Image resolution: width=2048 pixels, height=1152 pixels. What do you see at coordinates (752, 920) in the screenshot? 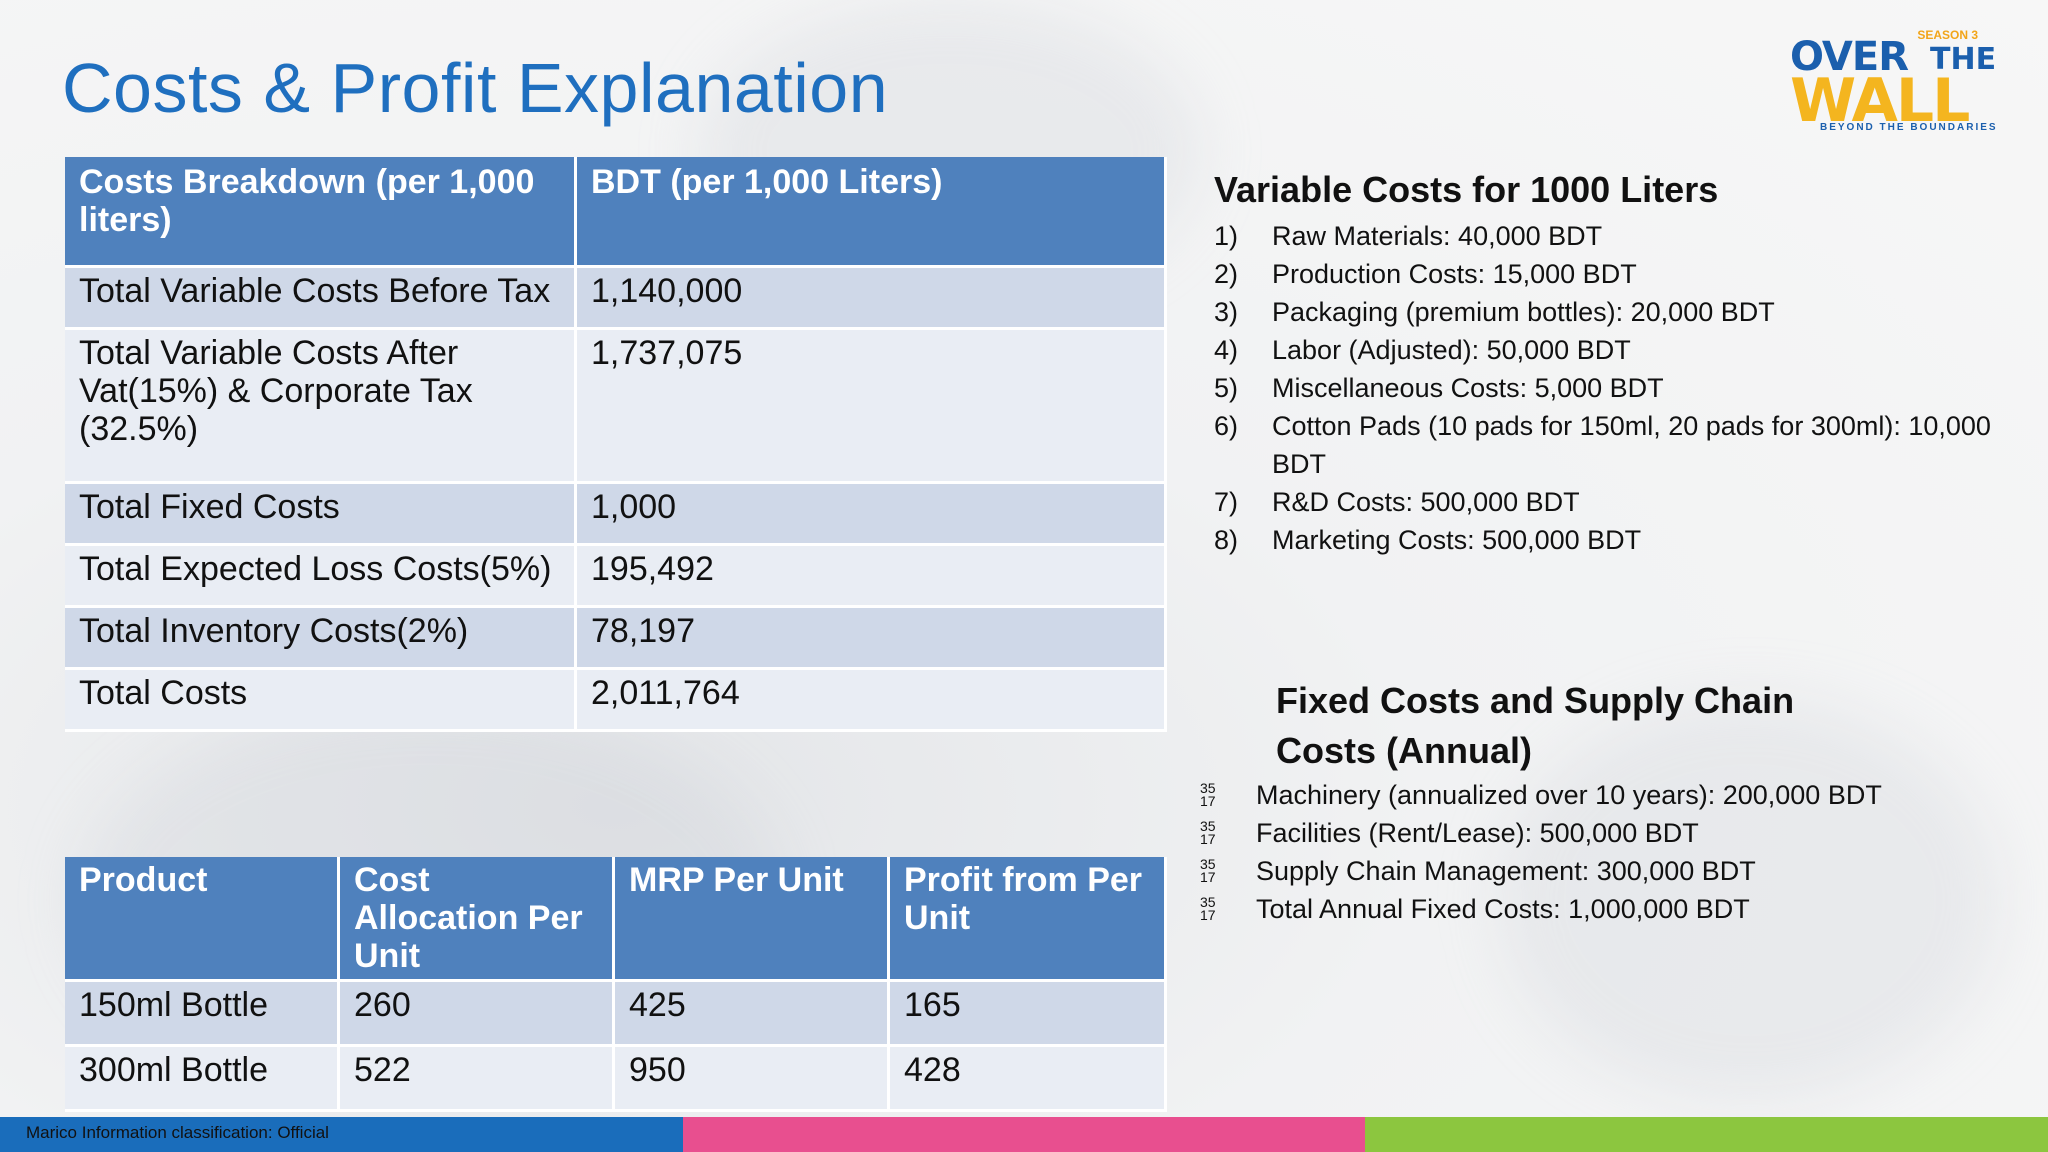
I see `header-cell: MRP Per Unit` at bounding box center [752, 920].